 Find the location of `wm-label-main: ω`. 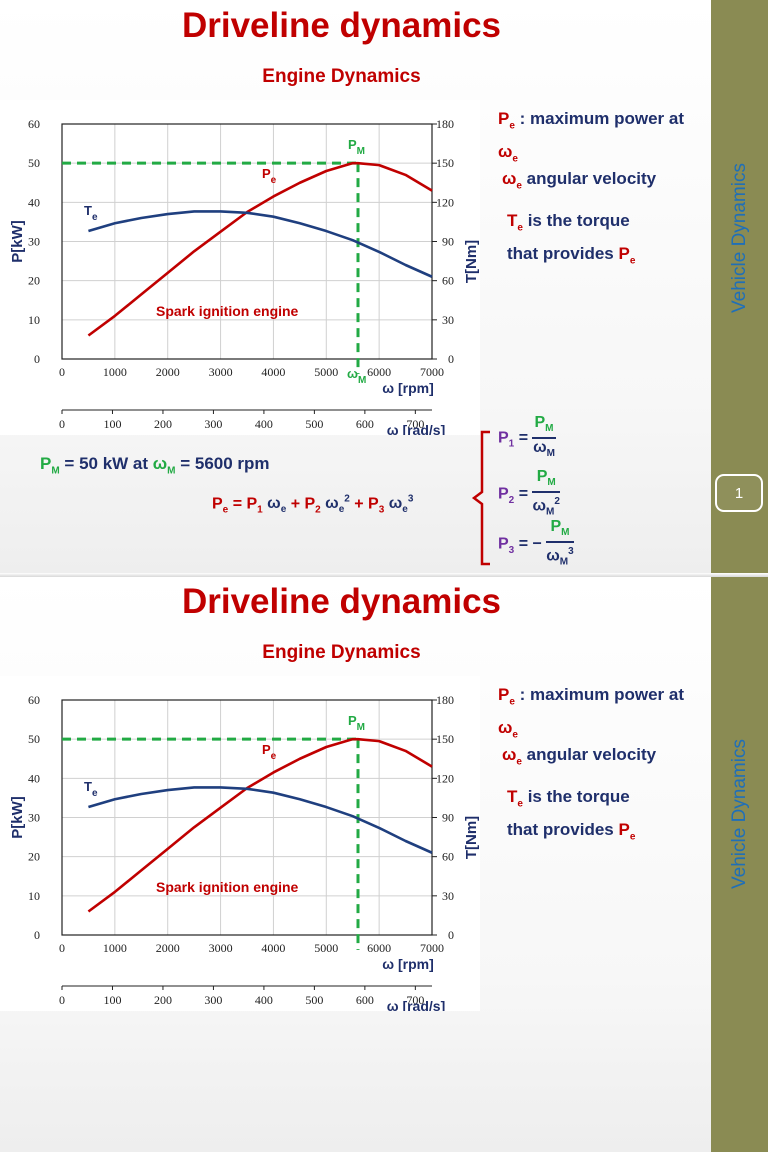

wm-label-main: ω is located at coordinates (352, 373).